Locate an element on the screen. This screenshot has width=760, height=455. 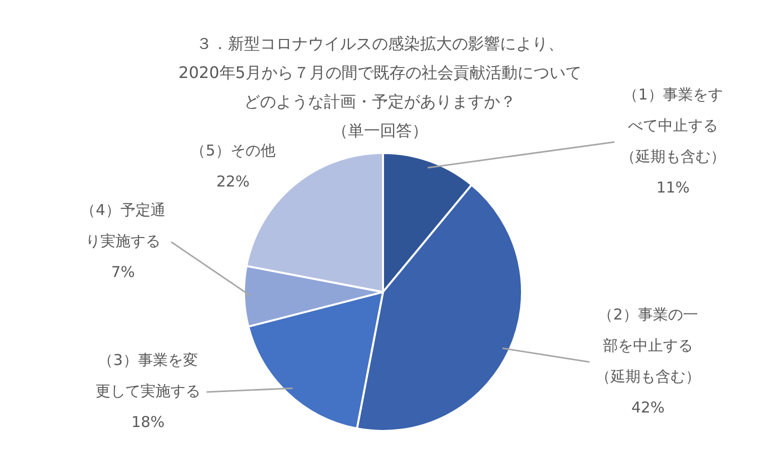
data-label: 11% is located at coordinates (673, 187).